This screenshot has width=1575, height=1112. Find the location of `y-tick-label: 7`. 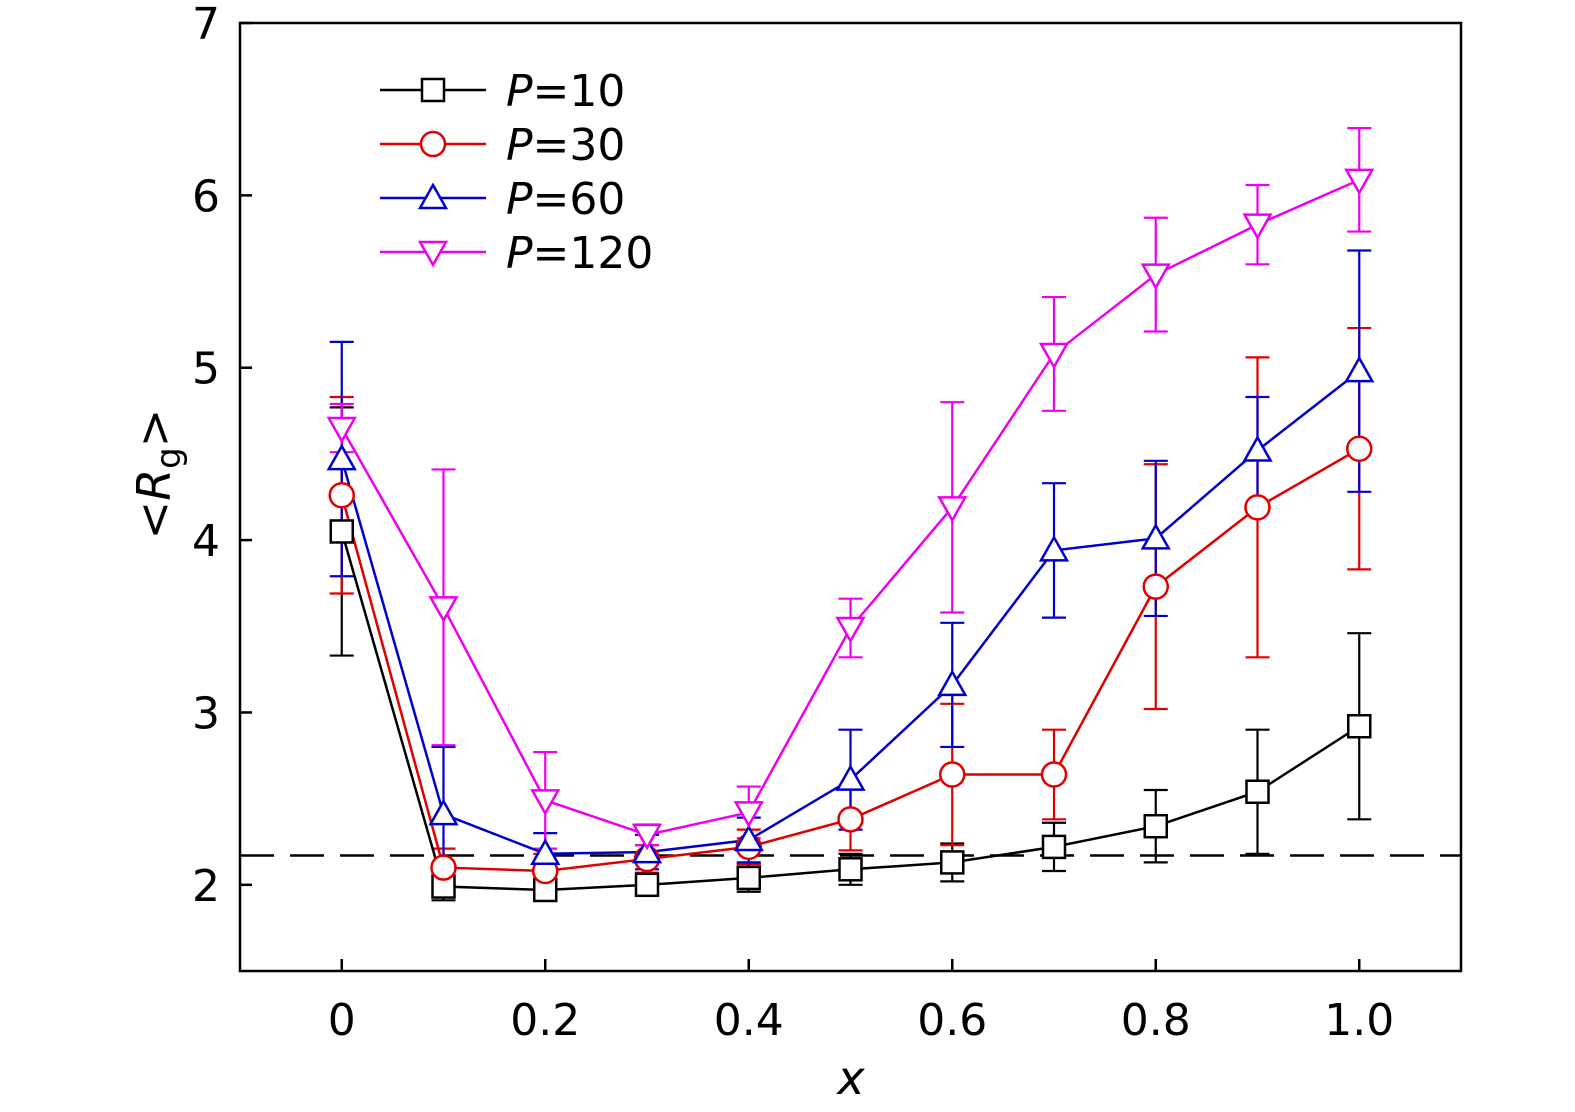

y-tick-label: 7 is located at coordinates (206, 25).